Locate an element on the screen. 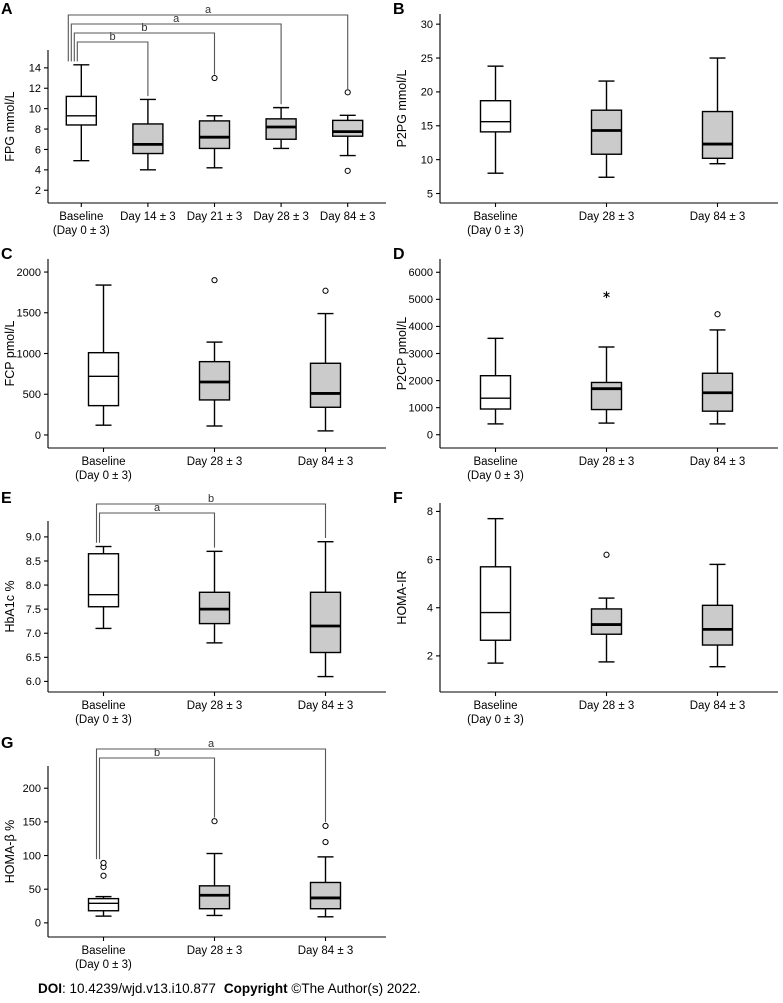  svg-text: HbA1c % is located at coordinates (10, 606).